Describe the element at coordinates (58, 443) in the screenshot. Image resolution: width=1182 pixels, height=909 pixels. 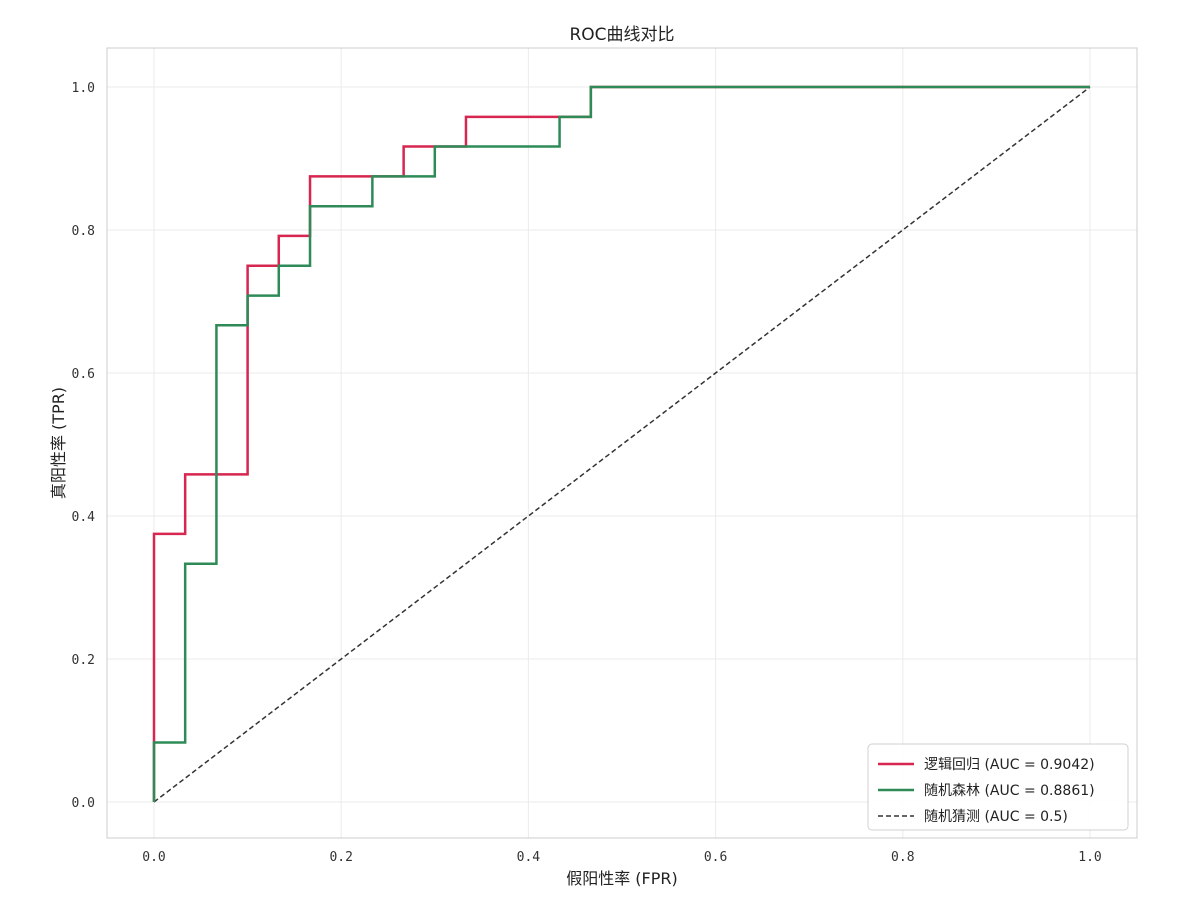
I see `y-axis-label: 真阳性率 (TPR)` at that location.